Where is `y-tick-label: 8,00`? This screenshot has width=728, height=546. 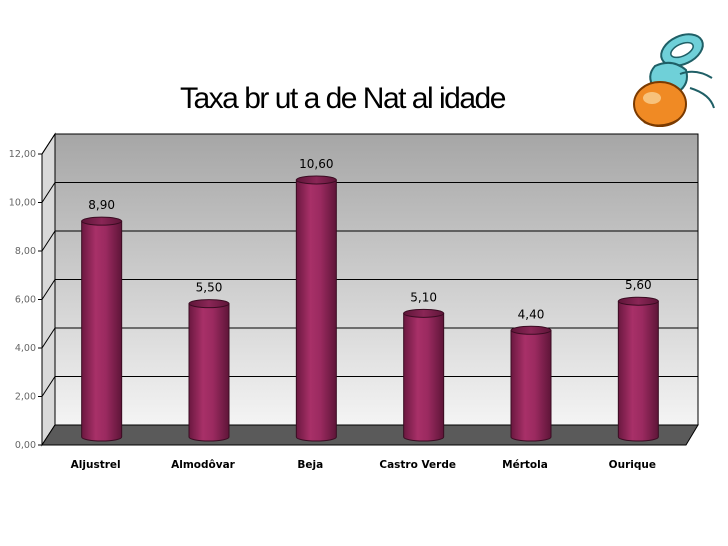
y-tick-label: 8,00 is located at coordinates (25, 251).